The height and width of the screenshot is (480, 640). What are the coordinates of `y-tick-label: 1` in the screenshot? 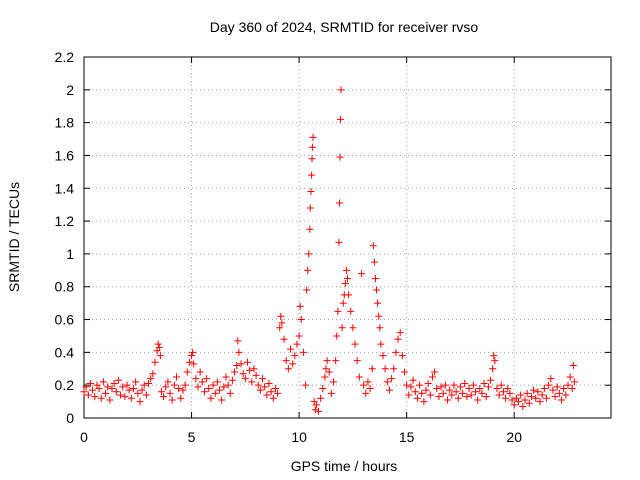 It's located at (70, 254).